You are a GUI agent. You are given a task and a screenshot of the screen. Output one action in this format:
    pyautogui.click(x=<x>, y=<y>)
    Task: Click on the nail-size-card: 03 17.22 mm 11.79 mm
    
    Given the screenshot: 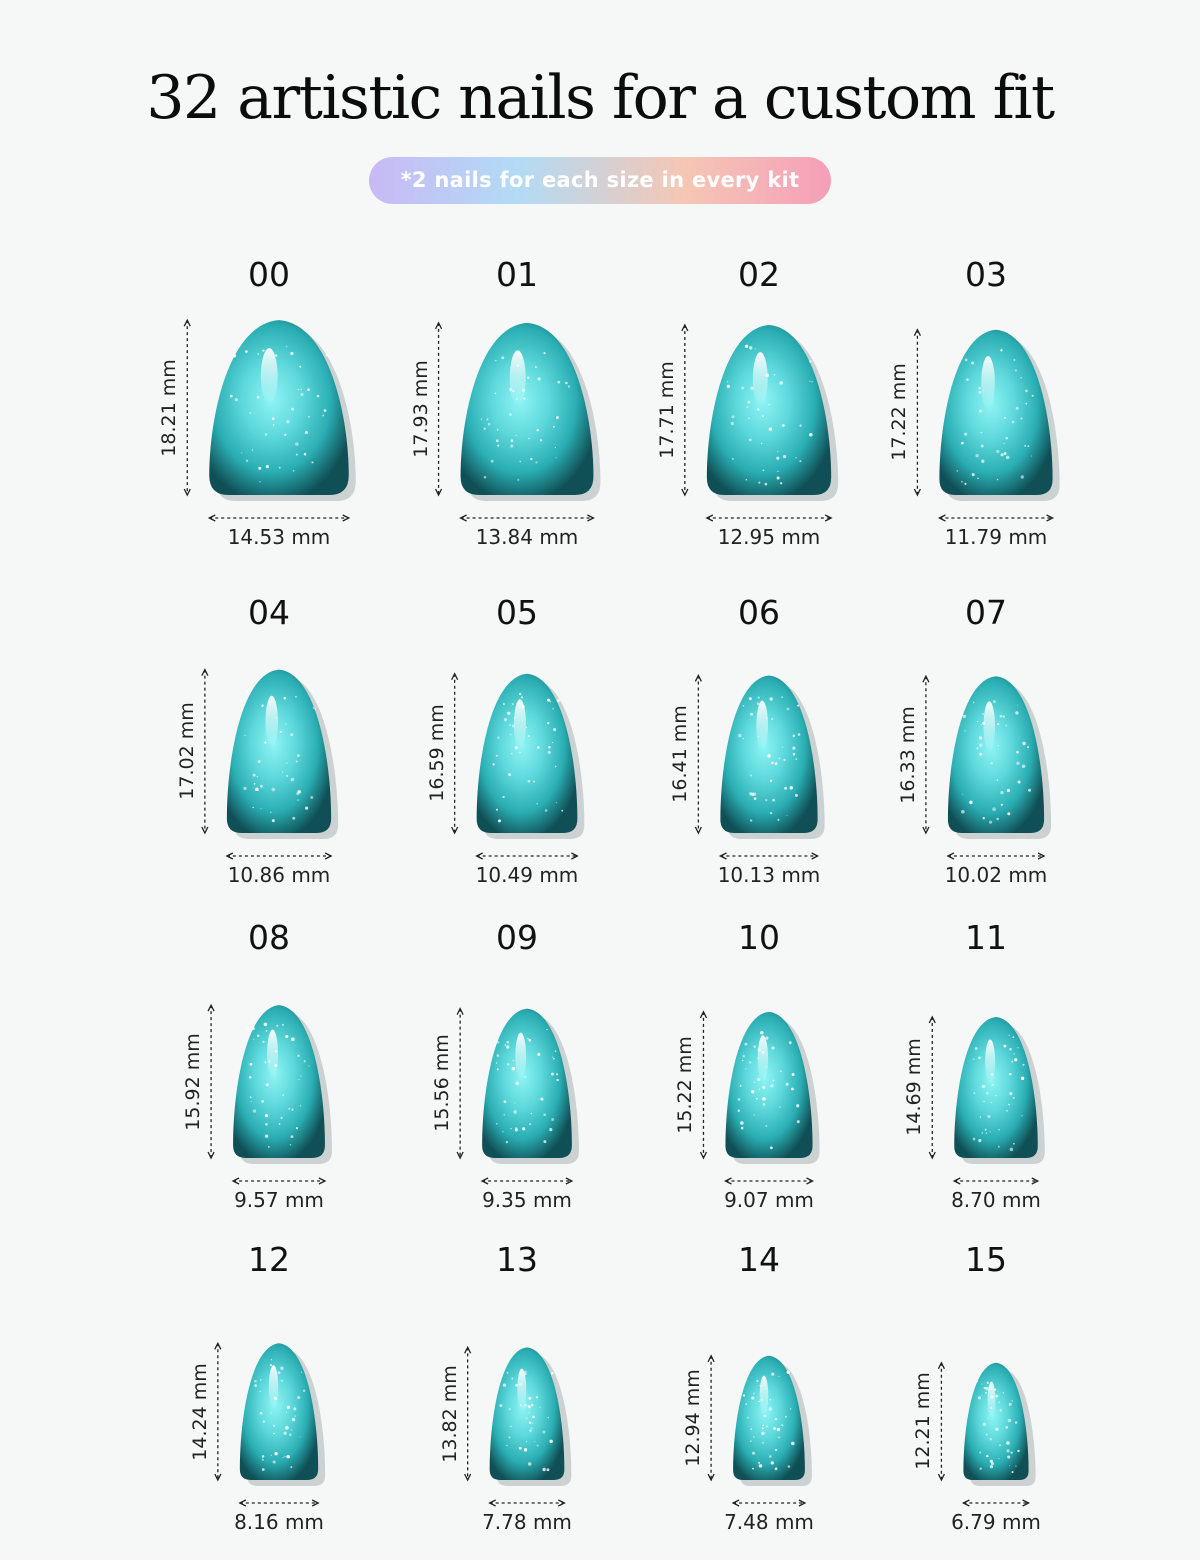 What is the action you would take?
    pyautogui.click(x=986, y=415)
    